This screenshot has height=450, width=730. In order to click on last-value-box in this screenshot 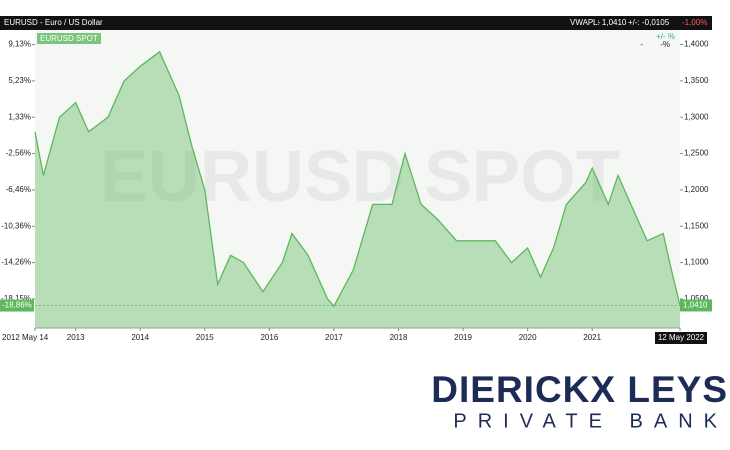, I will do `click(696, 305)`.